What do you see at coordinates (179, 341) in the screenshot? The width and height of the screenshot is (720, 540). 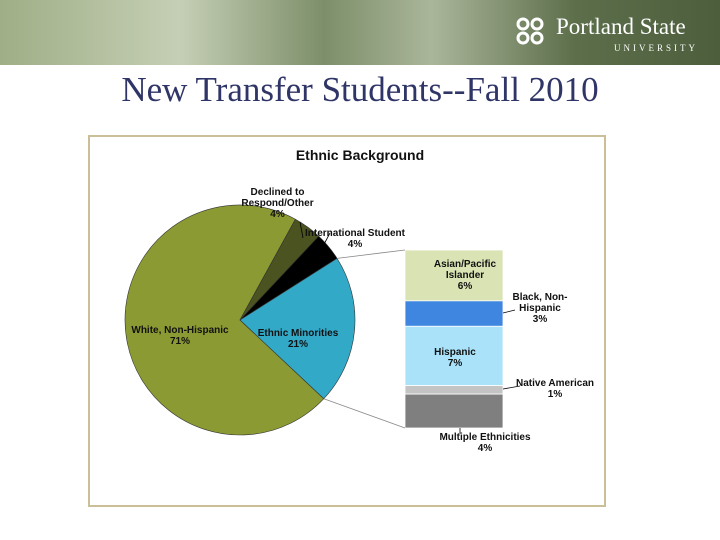 I see `value-label: 71%` at bounding box center [179, 341].